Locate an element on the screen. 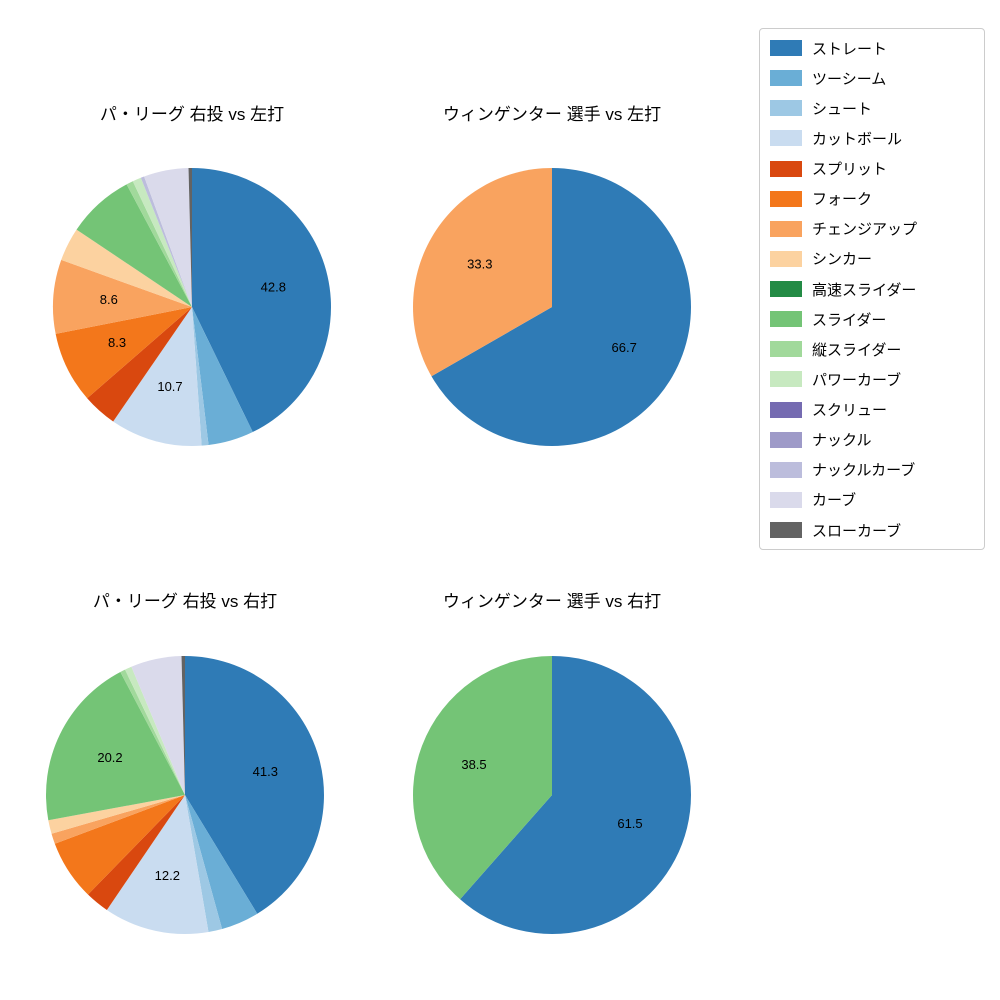 The width and height of the screenshot is (1000, 1000). legend-item: パワーカーブ is located at coordinates (872, 379).